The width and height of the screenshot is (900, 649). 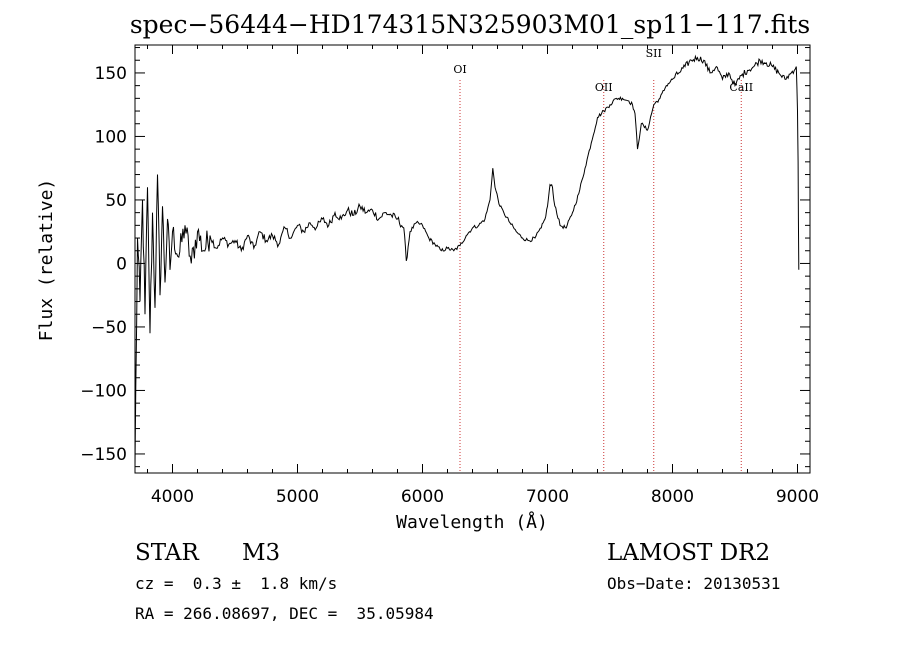 What do you see at coordinates (604, 87) in the screenshot?
I see `marker-label: OII` at bounding box center [604, 87].